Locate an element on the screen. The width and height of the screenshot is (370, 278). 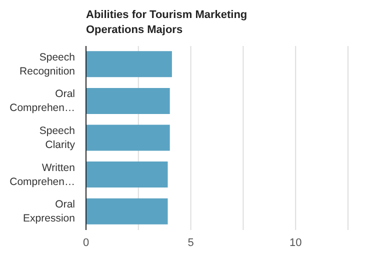
x-tick-label: 5 is located at coordinates (191, 242).